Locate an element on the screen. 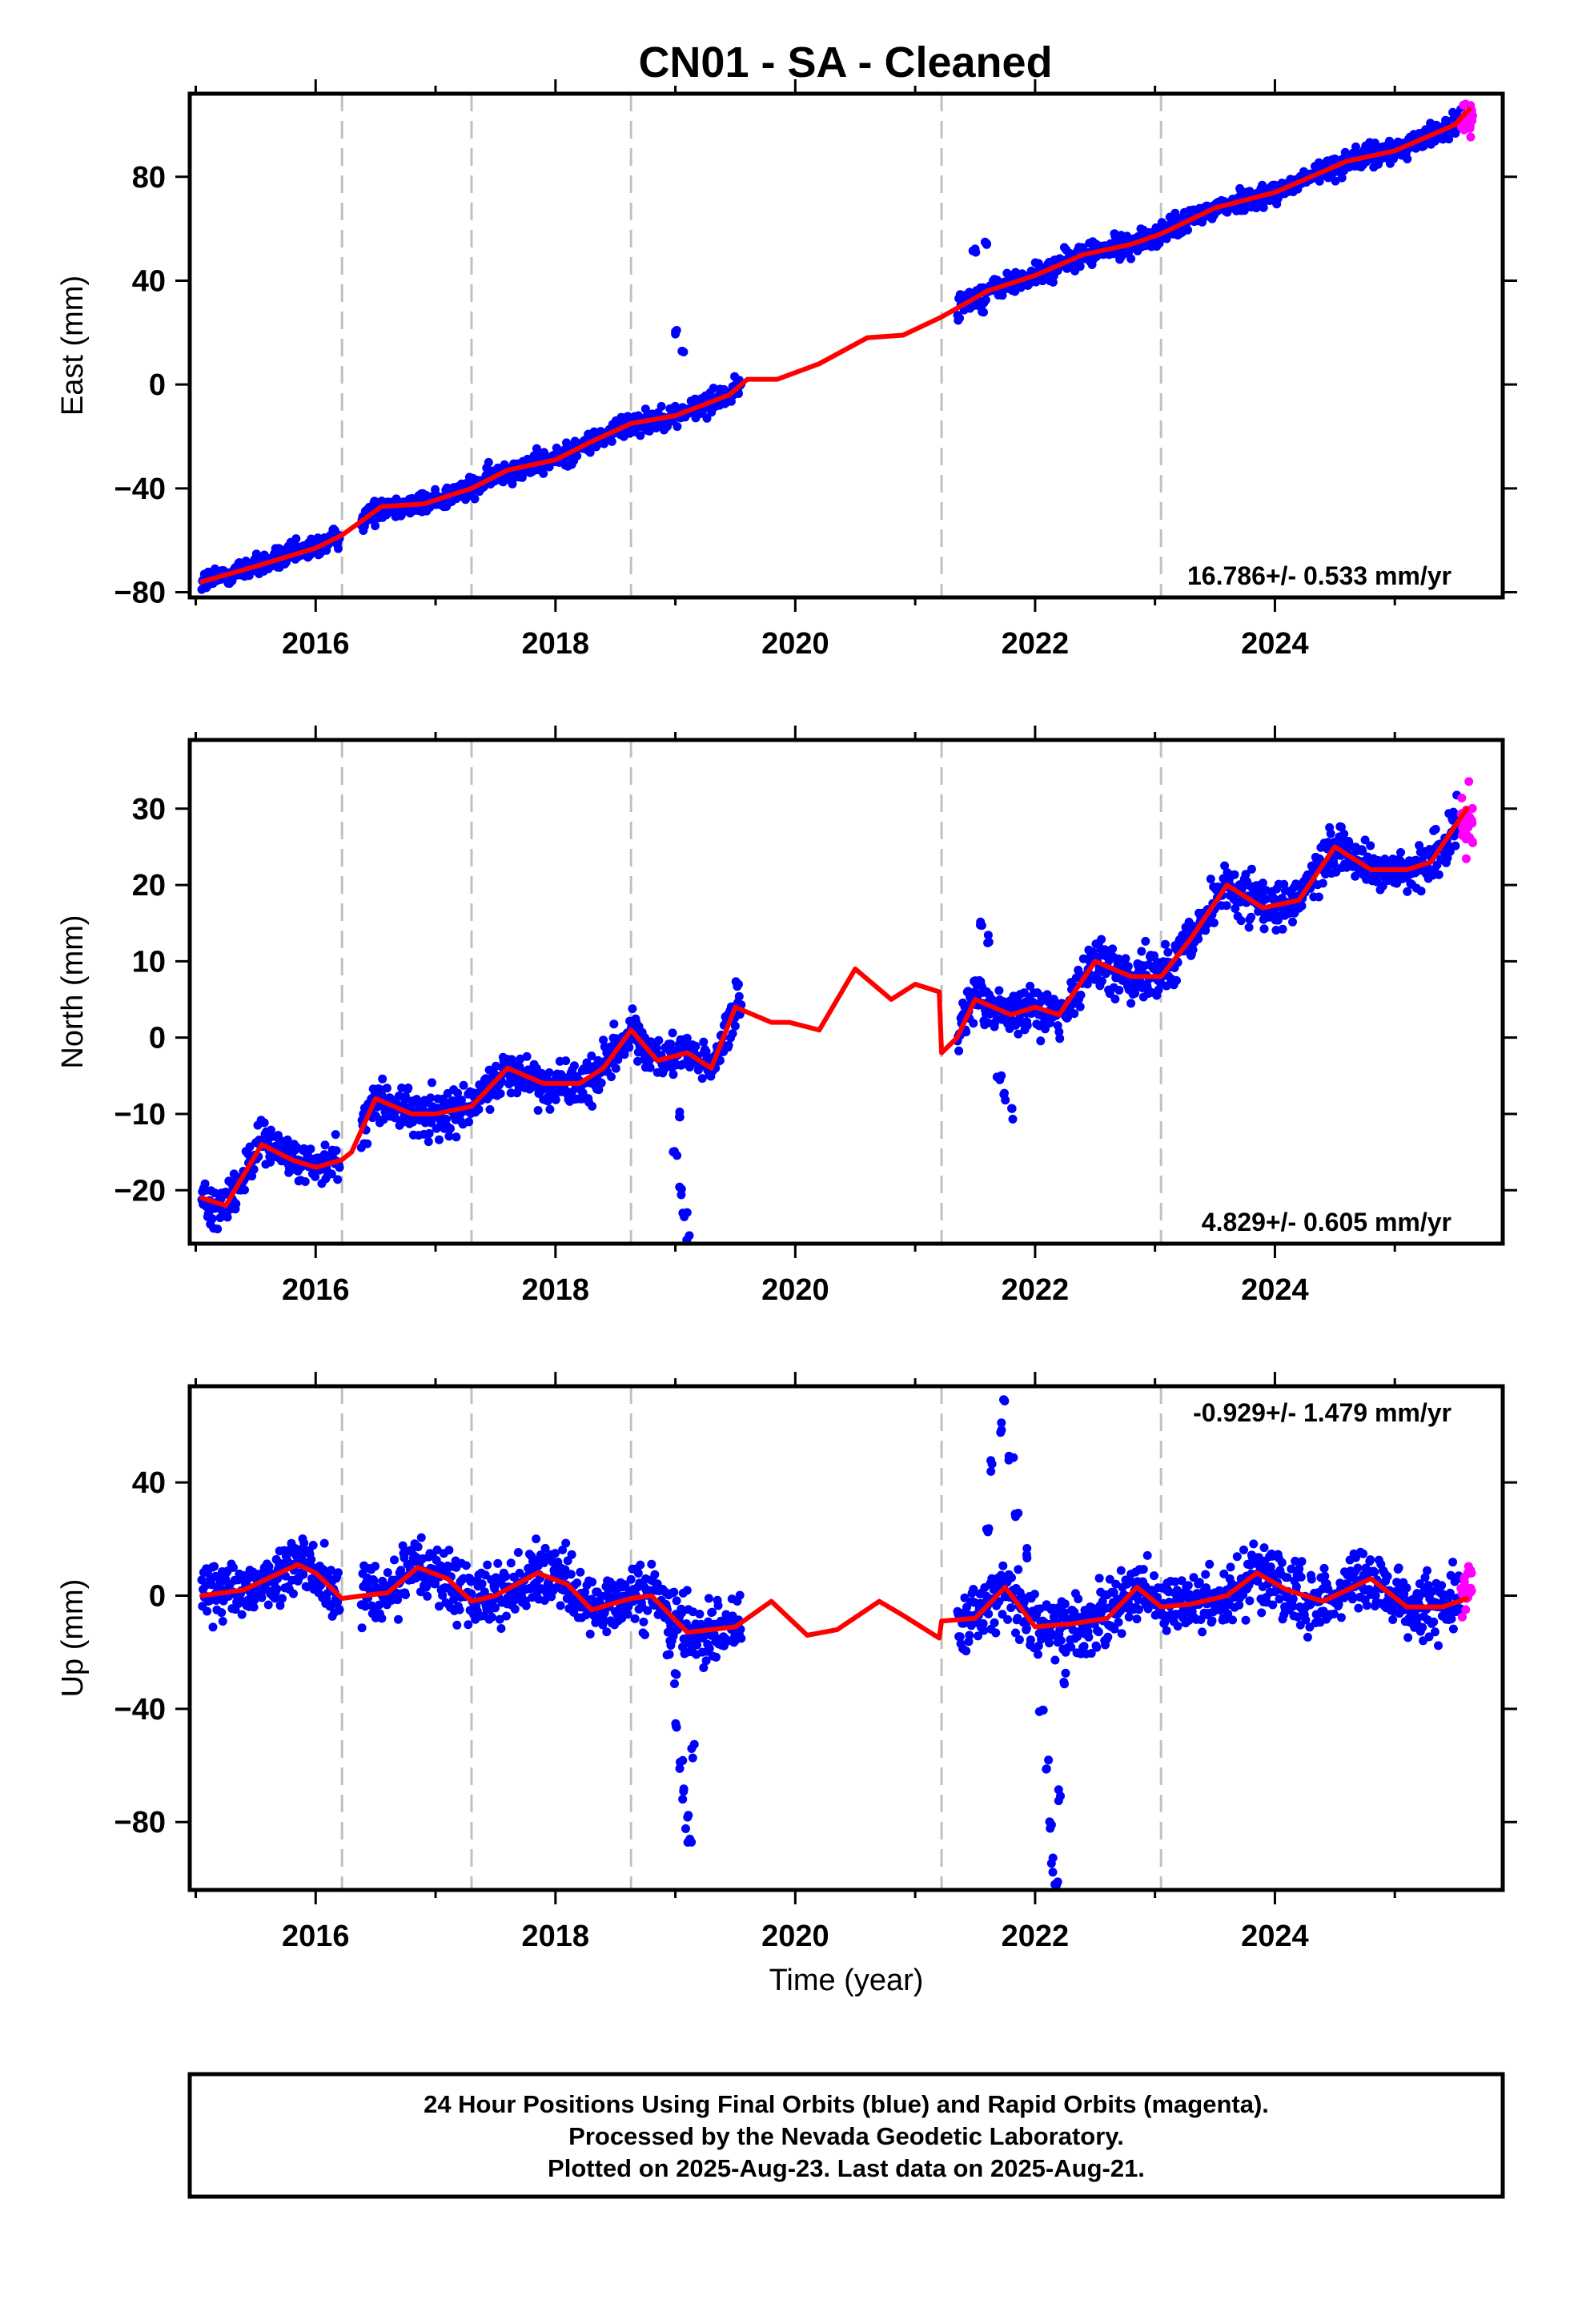 The image size is (1582, 2324). east-x-tick-label: 2016 is located at coordinates (316, 644).